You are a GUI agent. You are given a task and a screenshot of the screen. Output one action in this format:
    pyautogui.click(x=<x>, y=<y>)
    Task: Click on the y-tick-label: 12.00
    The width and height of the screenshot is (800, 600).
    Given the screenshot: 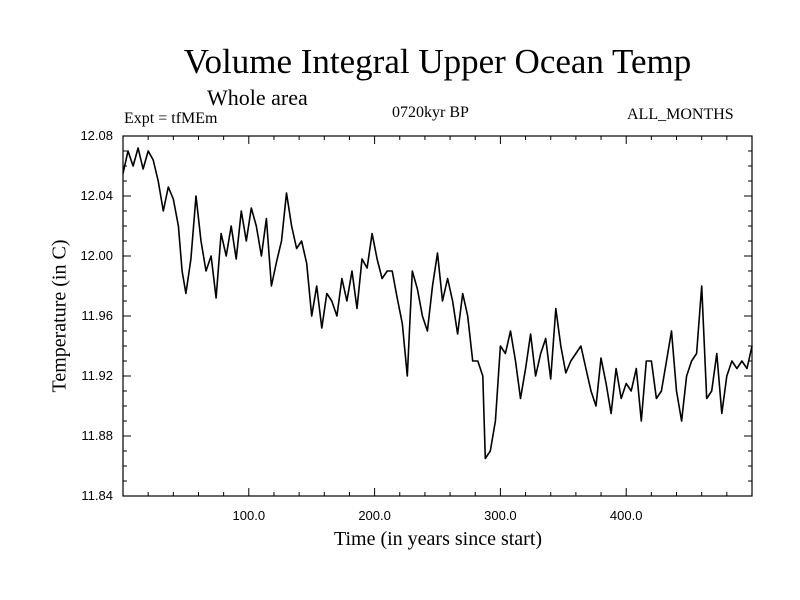 What is the action you would take?
    pyautogui.click(x=96, y=255)
    